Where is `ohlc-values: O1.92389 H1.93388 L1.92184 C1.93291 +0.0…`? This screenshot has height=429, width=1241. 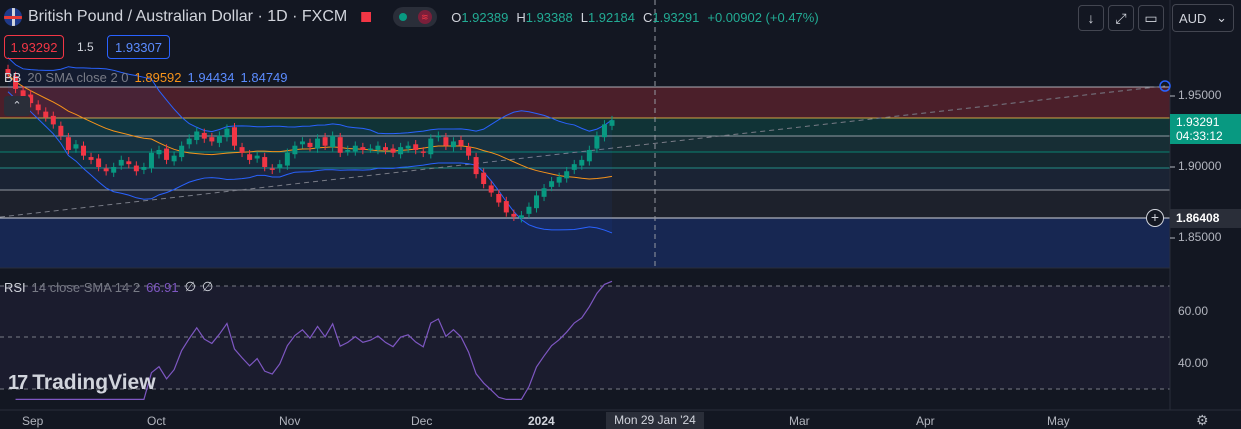
ohlc-values: O1.92389 H1.93388 L1.92184 C1.93291 +0.0… is located at coordinates (634, 17).